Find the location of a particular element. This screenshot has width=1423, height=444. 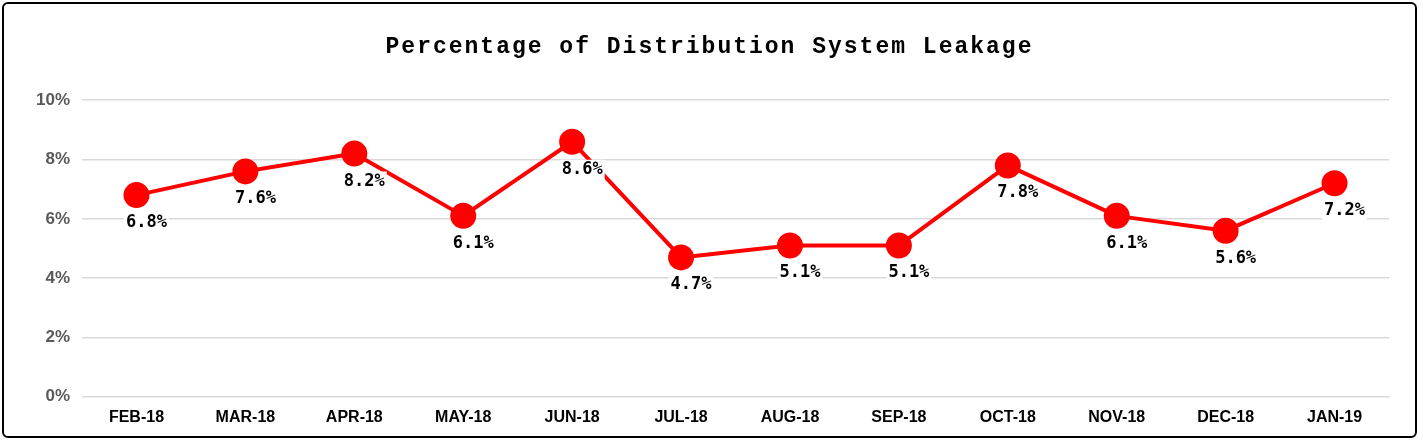

x-tick-label: SEP-18 is located at coordinates (899, 416).